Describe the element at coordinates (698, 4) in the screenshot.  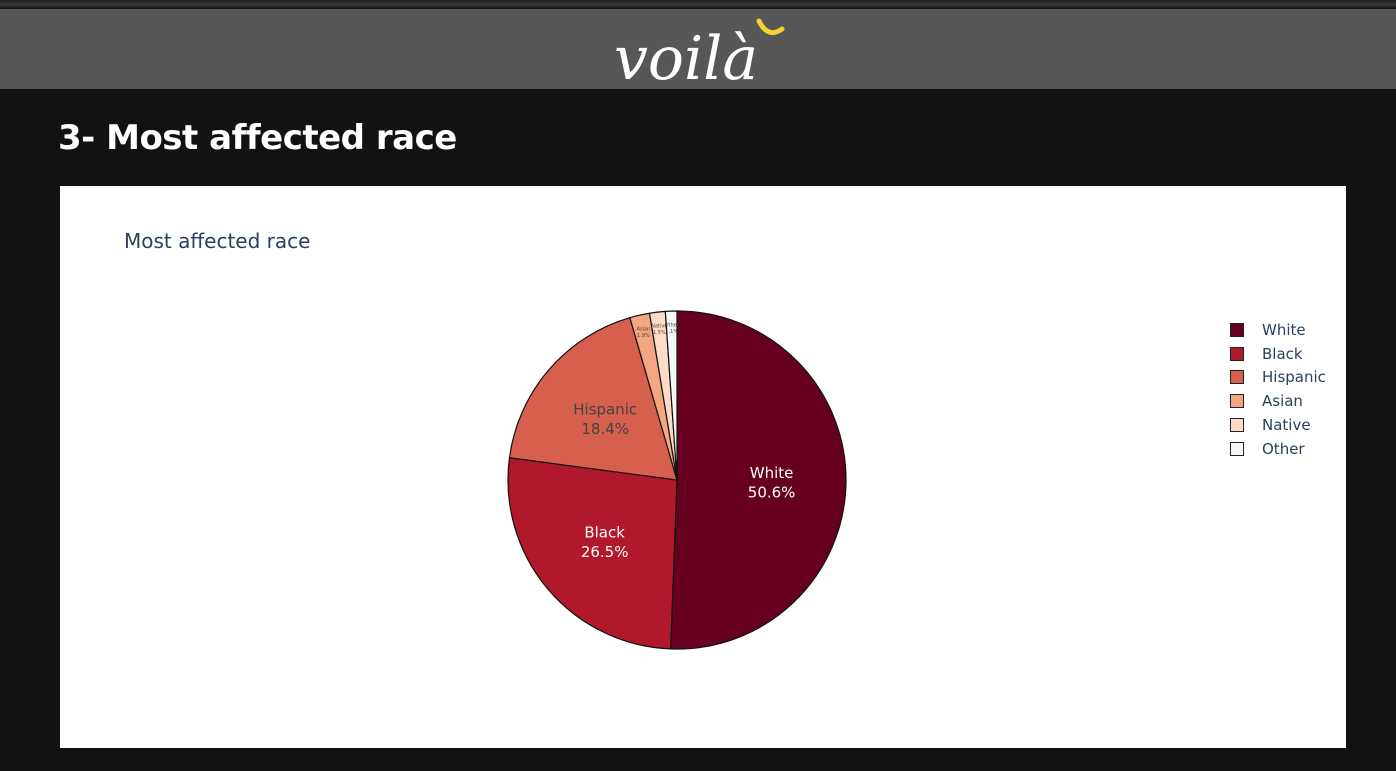
I see `top-strip` at that location.